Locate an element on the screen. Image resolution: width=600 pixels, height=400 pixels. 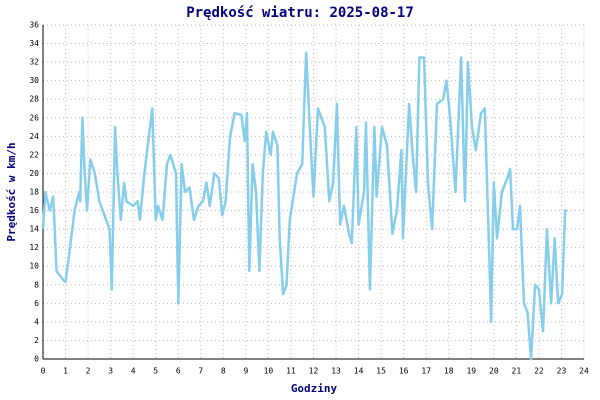
x-tick-label: 8 is located at coordinates (223, 371).